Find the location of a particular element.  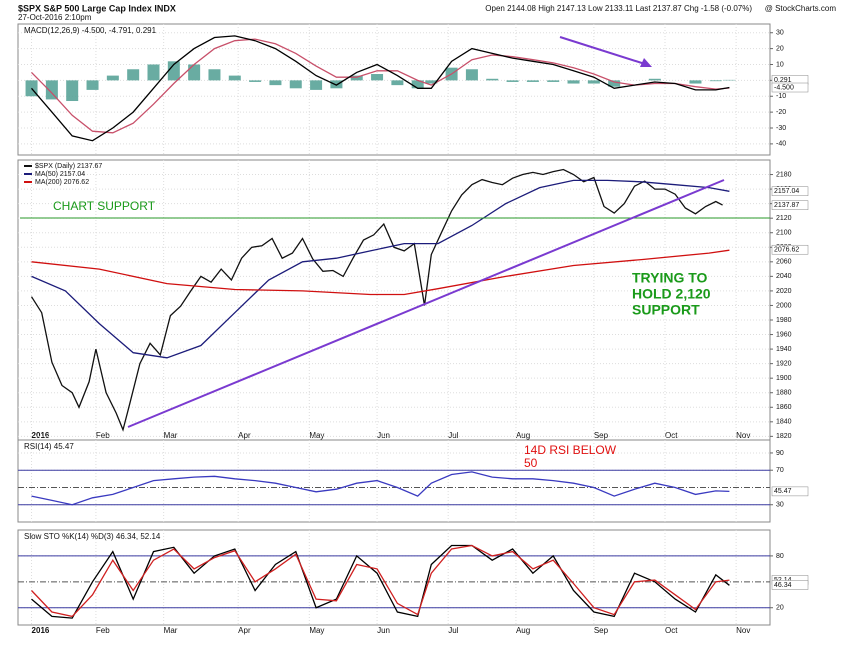

y-tick-label: 2020 is located at coordinates (784, 291).